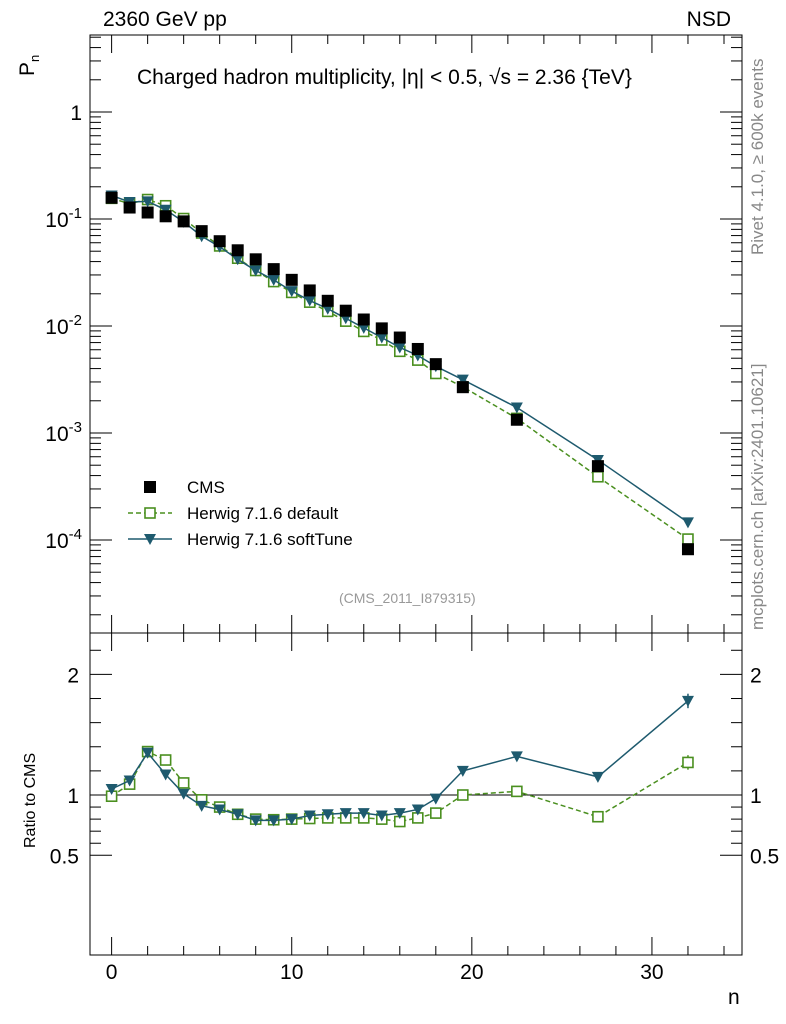  What do you see at coordinates (734, 997) in the screenshot?
I see `x-axis-label: n` at bounding box center [734, 997].